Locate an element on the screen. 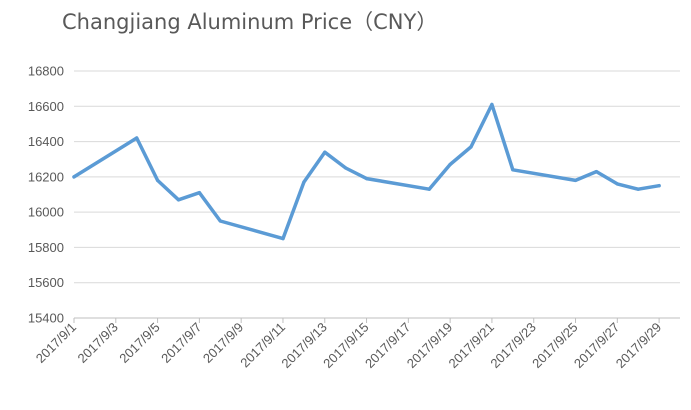 Image resolution: width=691 pixels, height=410 pixels. y-tick-label: 16800 is located at coordinates (46, 71).